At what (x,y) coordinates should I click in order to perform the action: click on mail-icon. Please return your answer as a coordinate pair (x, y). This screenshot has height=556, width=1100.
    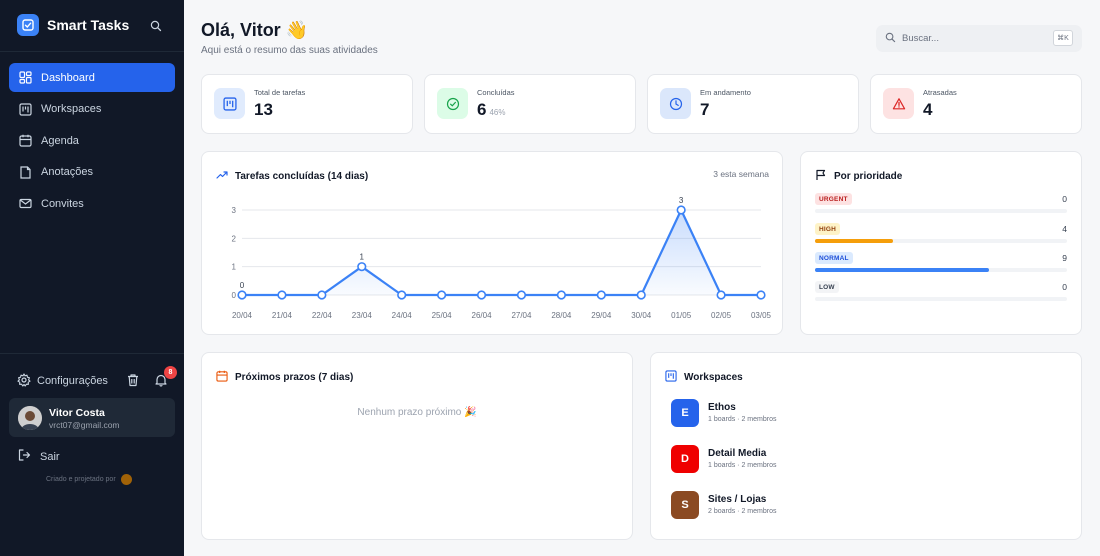
    Looking at the image, I should click on (25, 204).